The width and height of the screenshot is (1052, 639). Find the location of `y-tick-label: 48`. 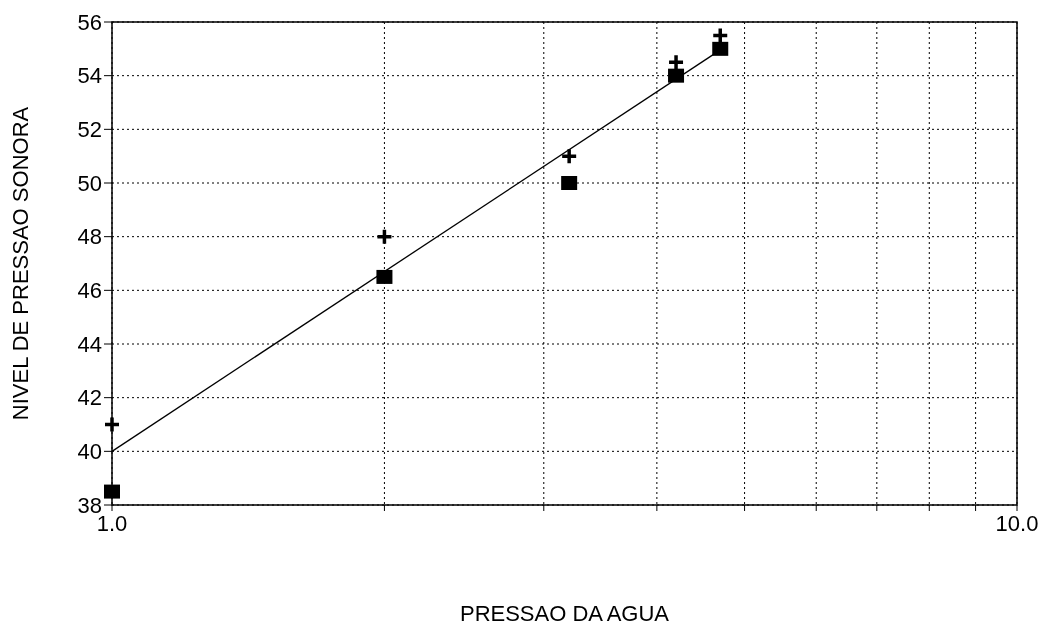

y-tick-label: 48 is located at coordinates (89, 237).